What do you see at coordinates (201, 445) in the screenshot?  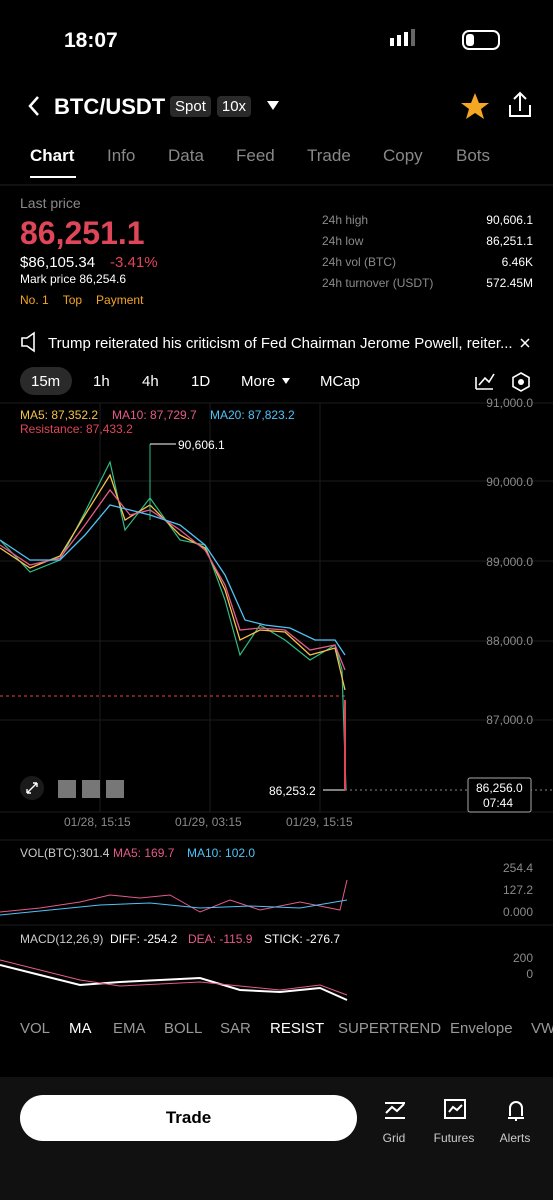 I see `high-label: 90,606.1` at bounding box center [201, 445].